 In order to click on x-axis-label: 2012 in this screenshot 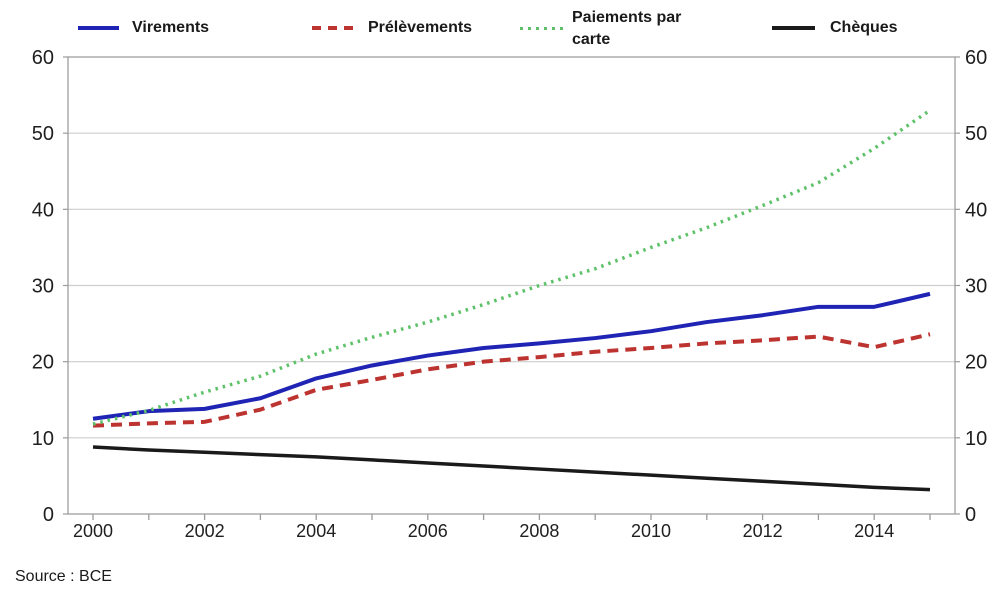, I will do `click(763, 531)`.